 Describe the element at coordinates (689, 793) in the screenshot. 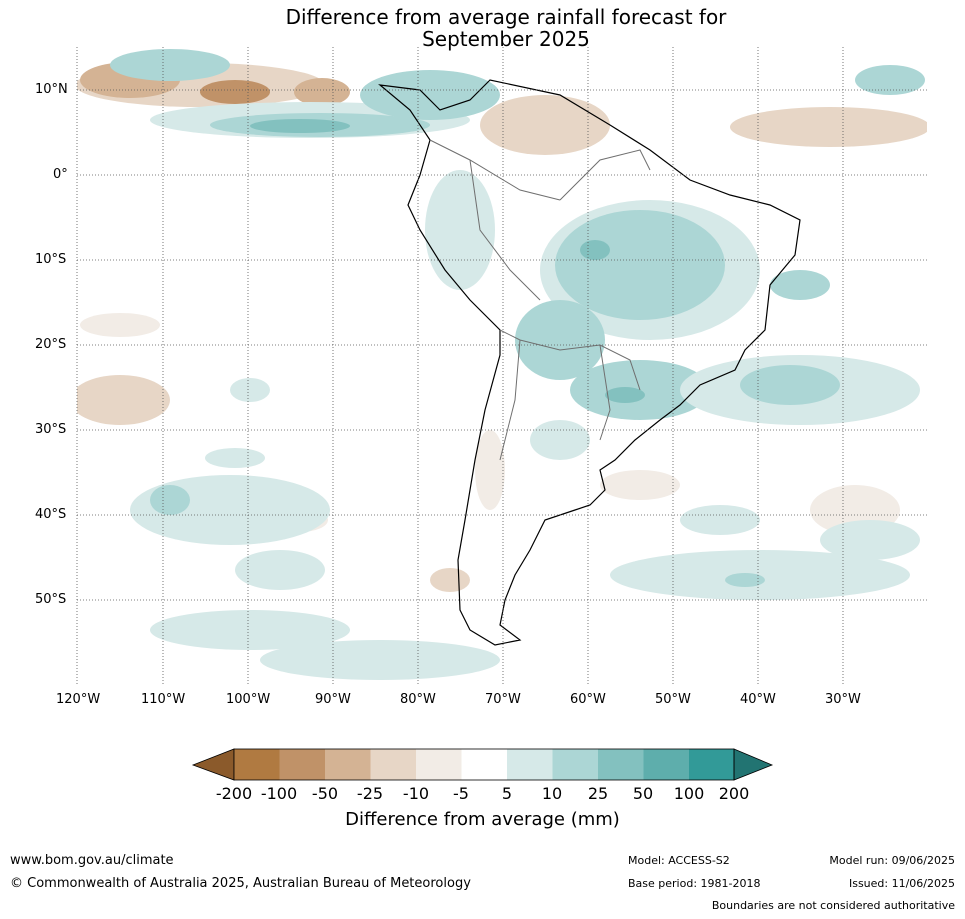

I see `legend-tick-label: 100` at that location.